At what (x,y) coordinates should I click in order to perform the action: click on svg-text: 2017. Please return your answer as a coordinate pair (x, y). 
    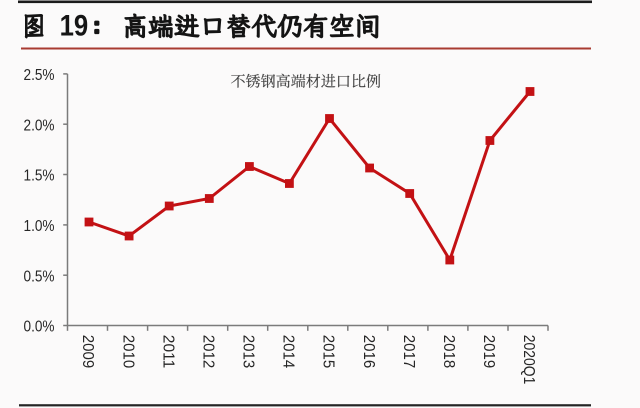
    Looking at the image, I should click on (408, 352).